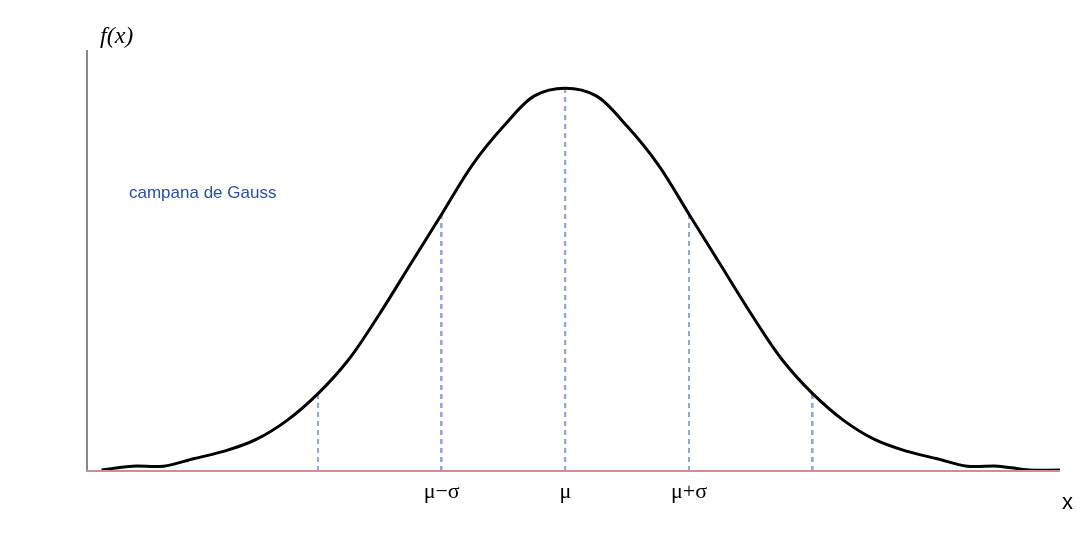 Image resolution: width=1090 pixels, height=533 pixels. Describe the element at coordinates (689, 491) in the screenshot. I see `x-tick-label: μ+σ` at that location.